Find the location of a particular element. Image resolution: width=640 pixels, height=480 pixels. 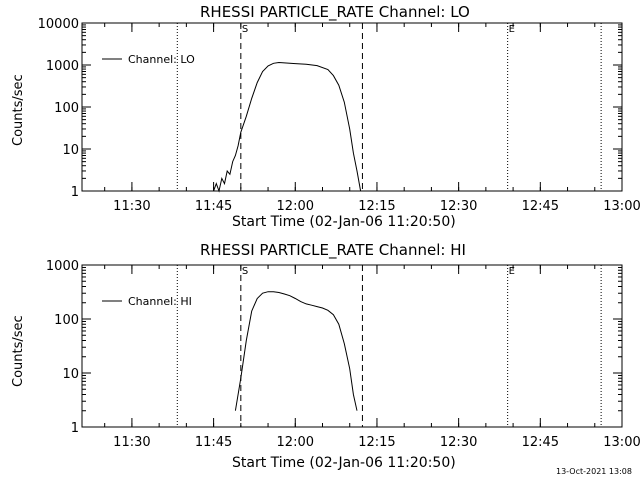

x-tick-label-hi-3: 12:15 is located at coordinates (376, 442).